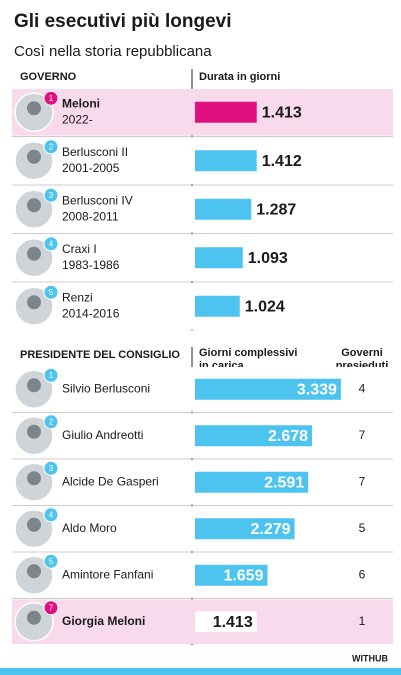 The width and height of the screenshot is (401, 675). What do you see at coordinates (362, 388) in the screenshot?
I see `governments-label: 4` at bounding box center [362, 388].